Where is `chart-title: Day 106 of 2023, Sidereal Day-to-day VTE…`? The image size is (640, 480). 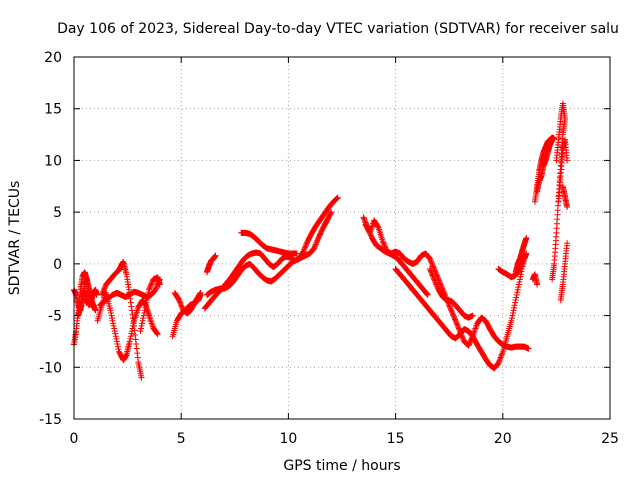 chart-title: Day 106 of 2023, Sidereal Day-to-day VTE… is located at coordinates (338, 29).